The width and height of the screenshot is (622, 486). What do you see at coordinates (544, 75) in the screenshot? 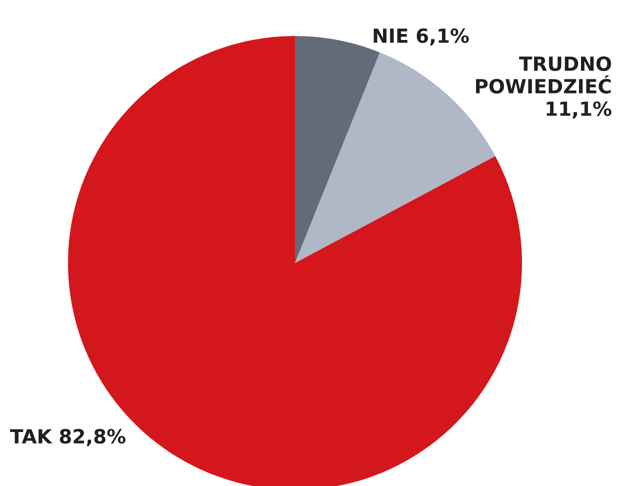
I see `slice-label: TRUDNO POWIEDZIEĆ` at bounding box center [544, 75].